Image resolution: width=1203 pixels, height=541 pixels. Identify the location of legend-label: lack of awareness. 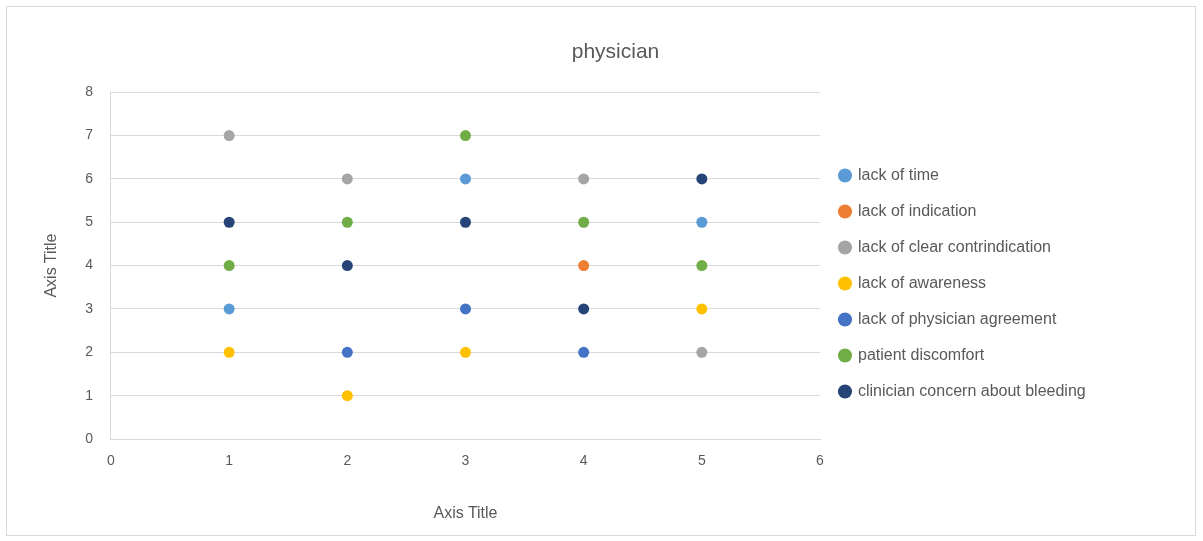
(922, 282).